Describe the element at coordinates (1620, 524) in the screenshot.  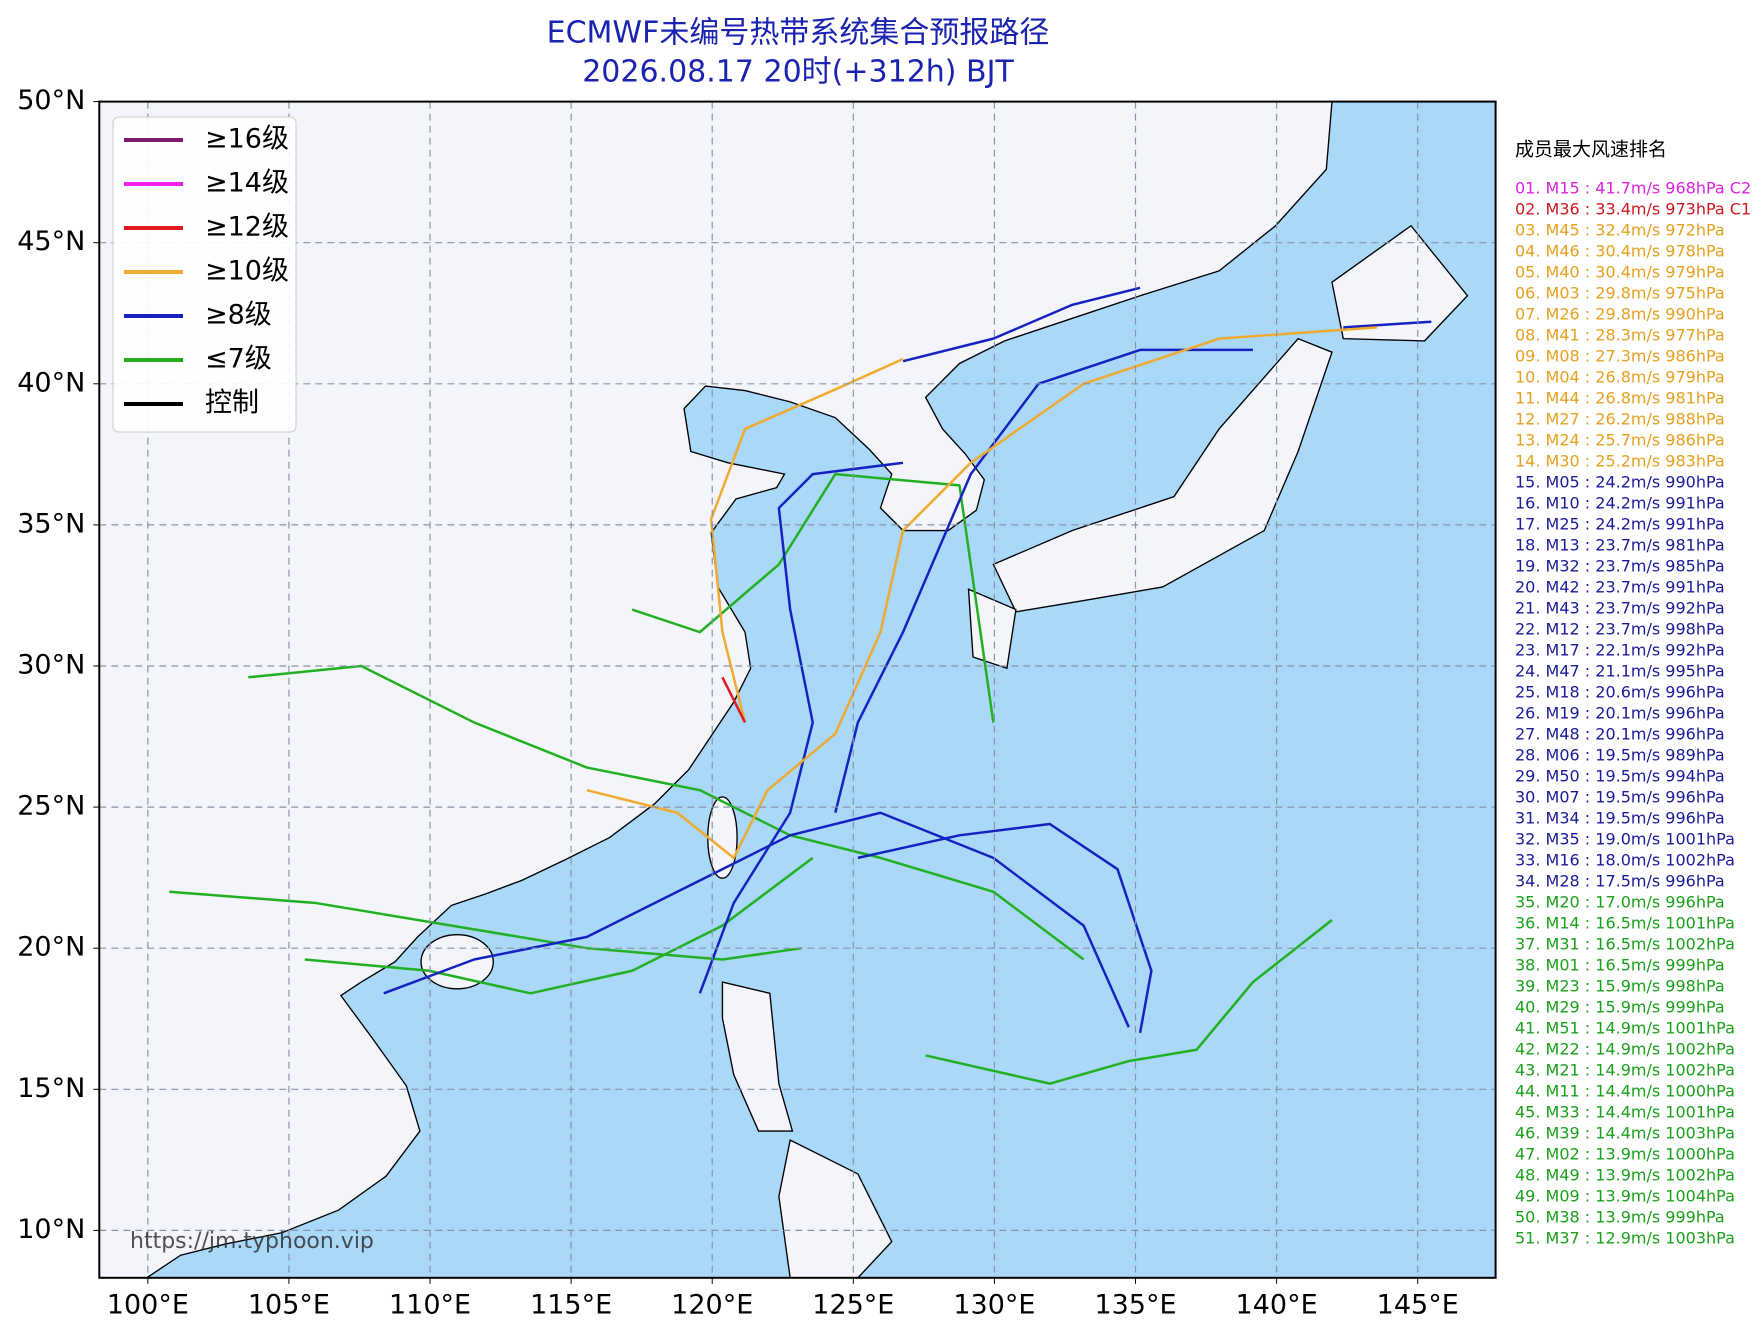
I see `ranking-entry: 17. M25 : 24.2m/s 991hPa` at that location.